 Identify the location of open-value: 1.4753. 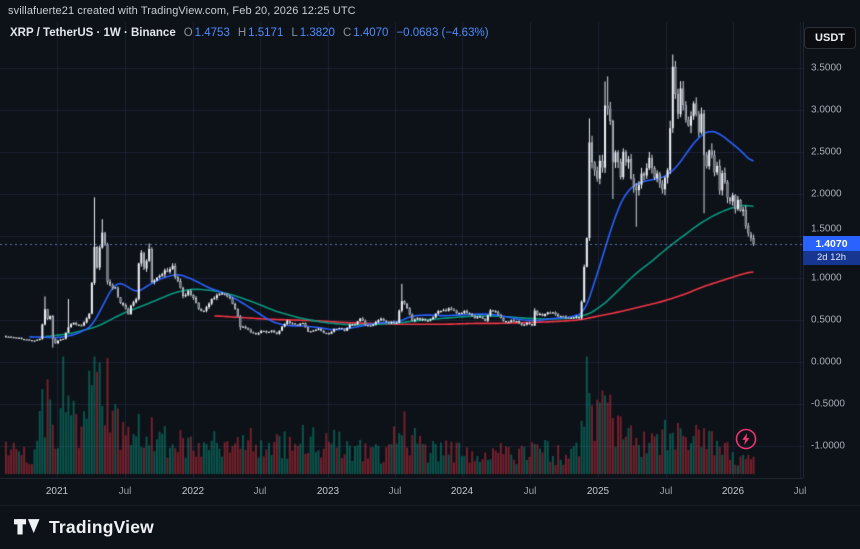
(212, 33).